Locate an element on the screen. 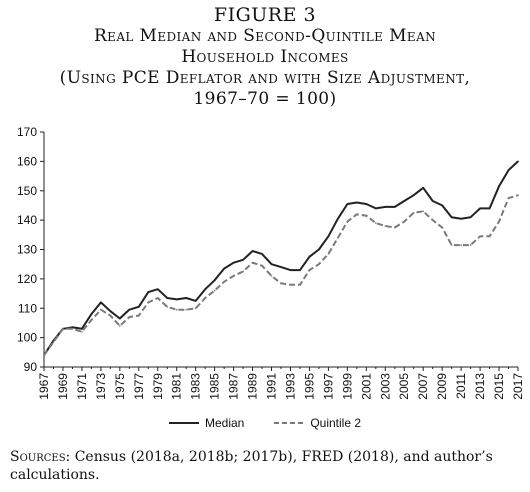  x-tick-label-2005: 2005 is located at coordinates (404, 386).